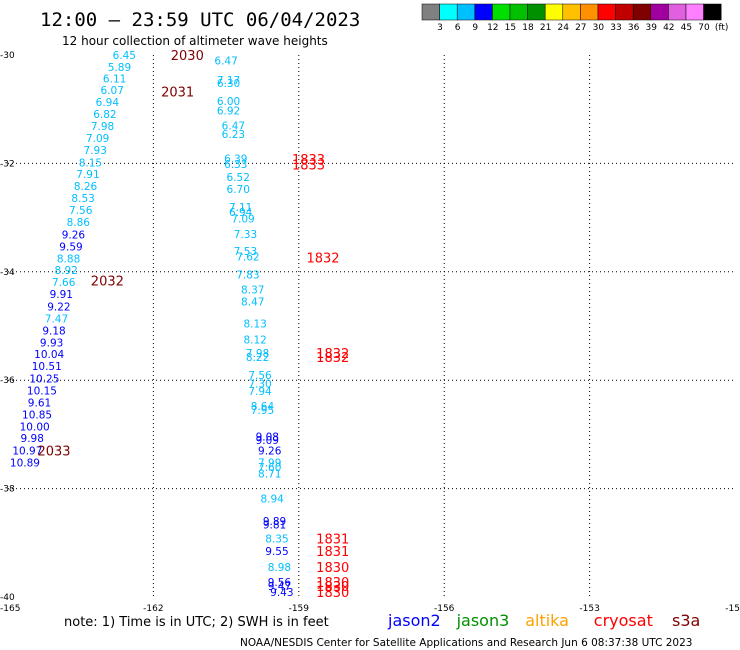  What do you see at coordinates (177, 92) in the screenshot?
I see `pass-time-label: 2031` at bounding box center [177, 92].